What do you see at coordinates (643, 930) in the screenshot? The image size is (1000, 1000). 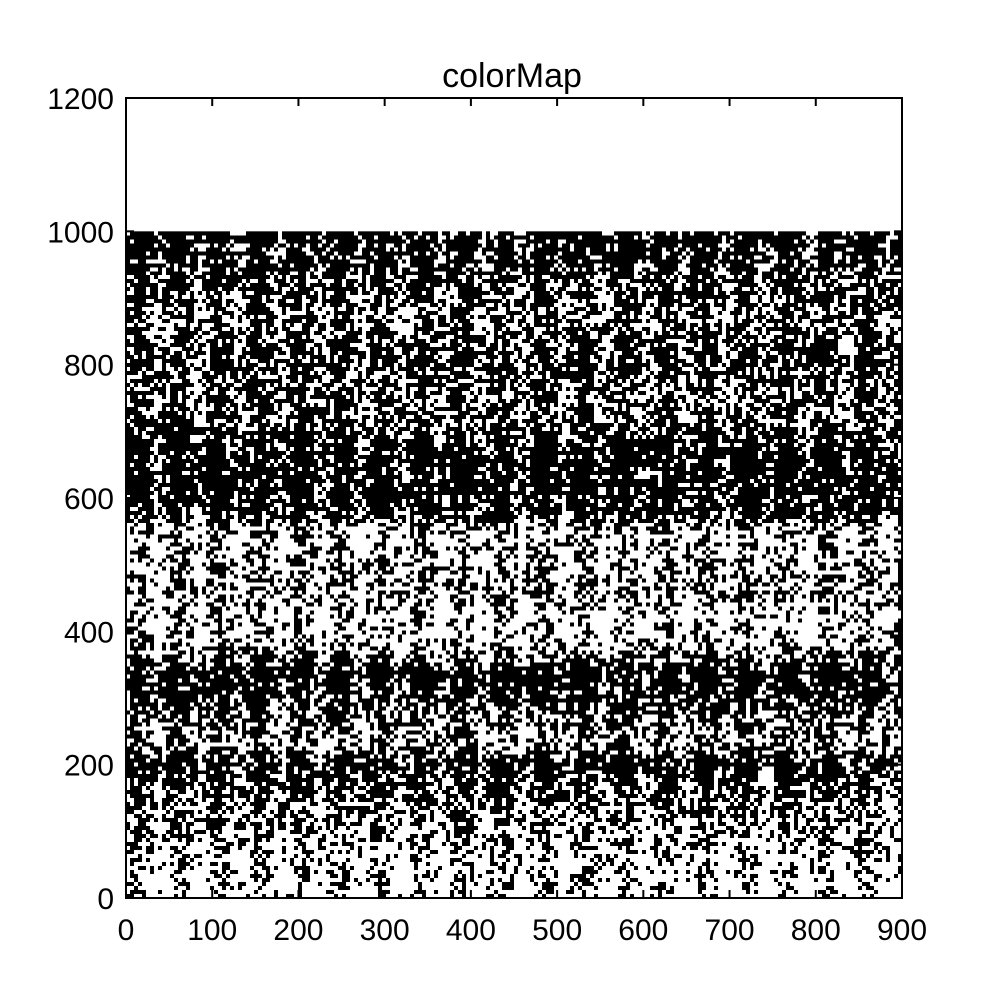 I see `x-tick-label: 600` at bounding box center [643, 930].